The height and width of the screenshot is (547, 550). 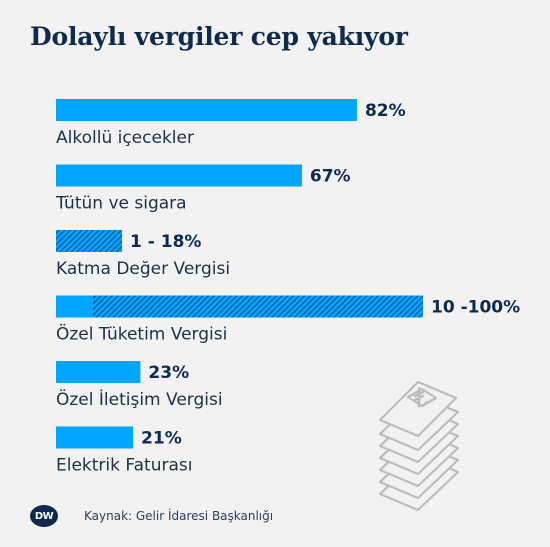 What do you see at coordinates (165, 242) in the screenshot?
I see `value-label: 1 - 18%` at bounding box center [165, 242].